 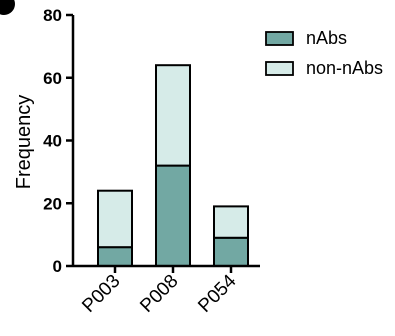 What do you see at coordinates (7, 7) in the screenshot?
I see `panel-marker` at bounding box center [7, 7].